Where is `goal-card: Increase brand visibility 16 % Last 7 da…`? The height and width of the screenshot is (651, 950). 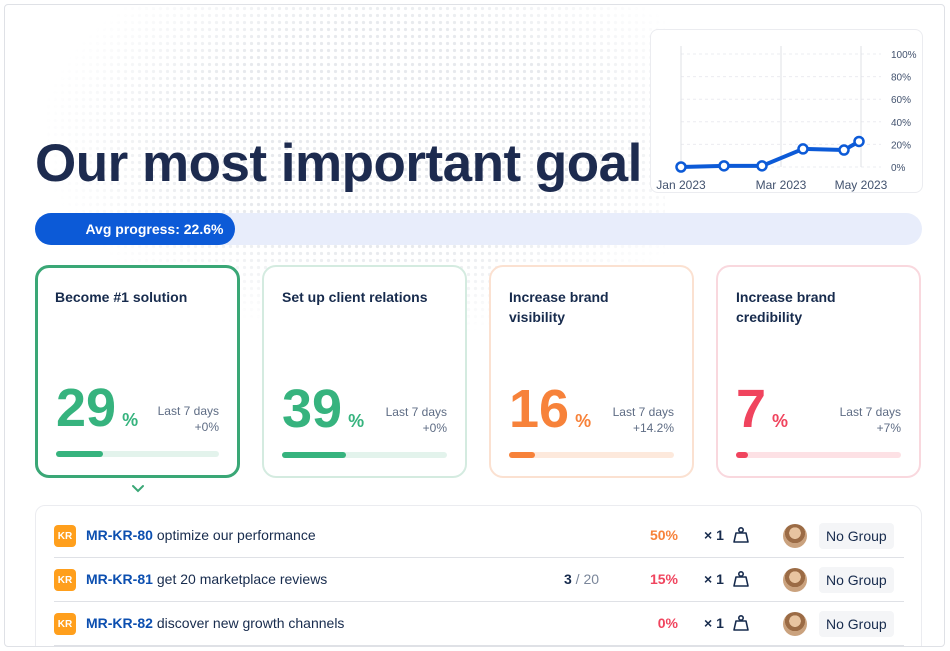 goal-card: Increase brand visibility 16 % Last 7 da… is located at coordinates (591, 371).